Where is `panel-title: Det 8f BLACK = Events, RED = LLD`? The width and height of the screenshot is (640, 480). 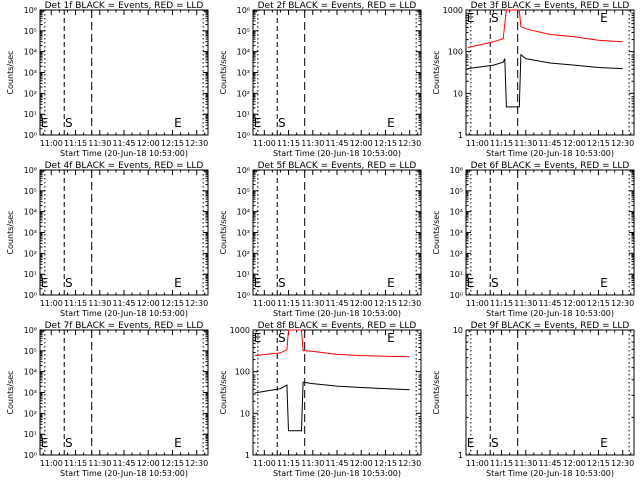 panel-title: Det 8f BLACK = Events, RED = LLD is located at coordinates (337, 326).